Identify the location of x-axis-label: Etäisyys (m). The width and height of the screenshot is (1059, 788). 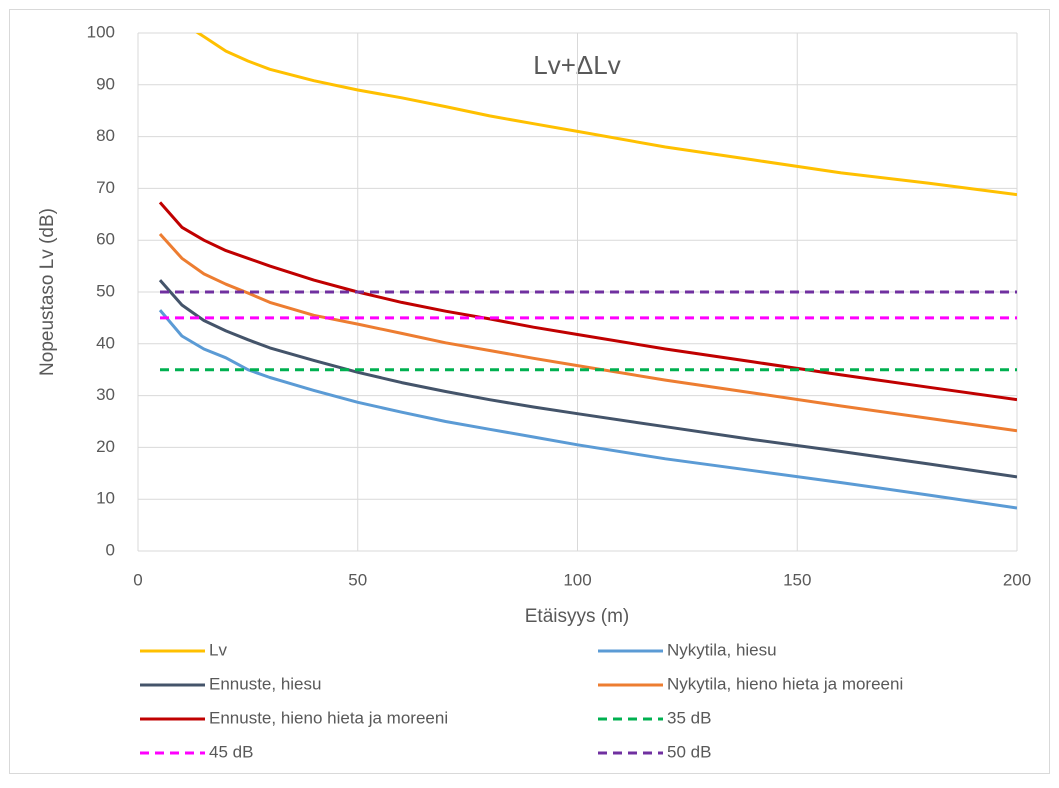
(577, 616).